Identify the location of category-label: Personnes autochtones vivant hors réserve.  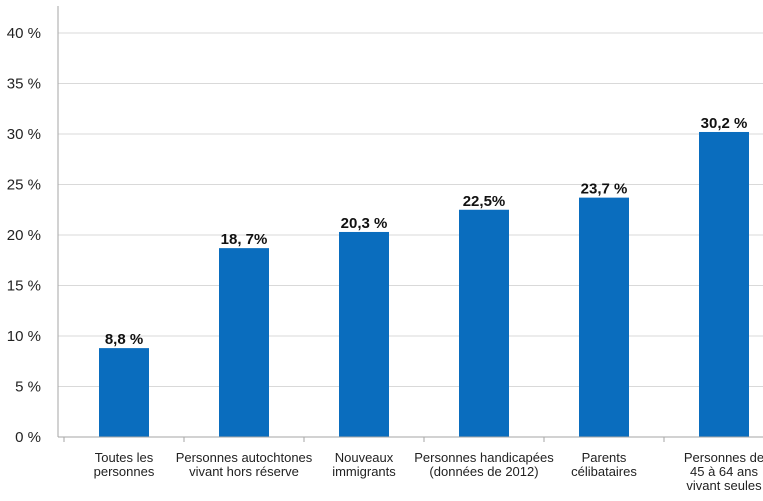
(244, 464).